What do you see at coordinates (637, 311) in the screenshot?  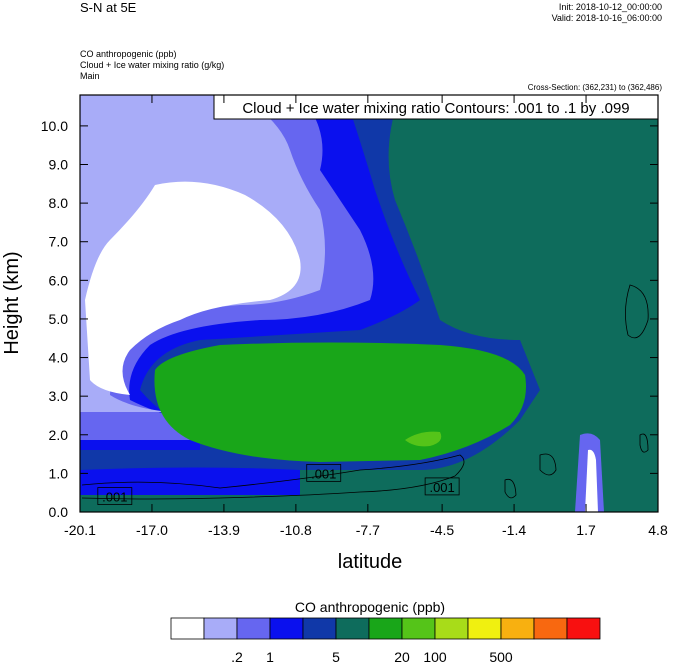 I see `cloud-contour-b` at bounding box center [637, 311].